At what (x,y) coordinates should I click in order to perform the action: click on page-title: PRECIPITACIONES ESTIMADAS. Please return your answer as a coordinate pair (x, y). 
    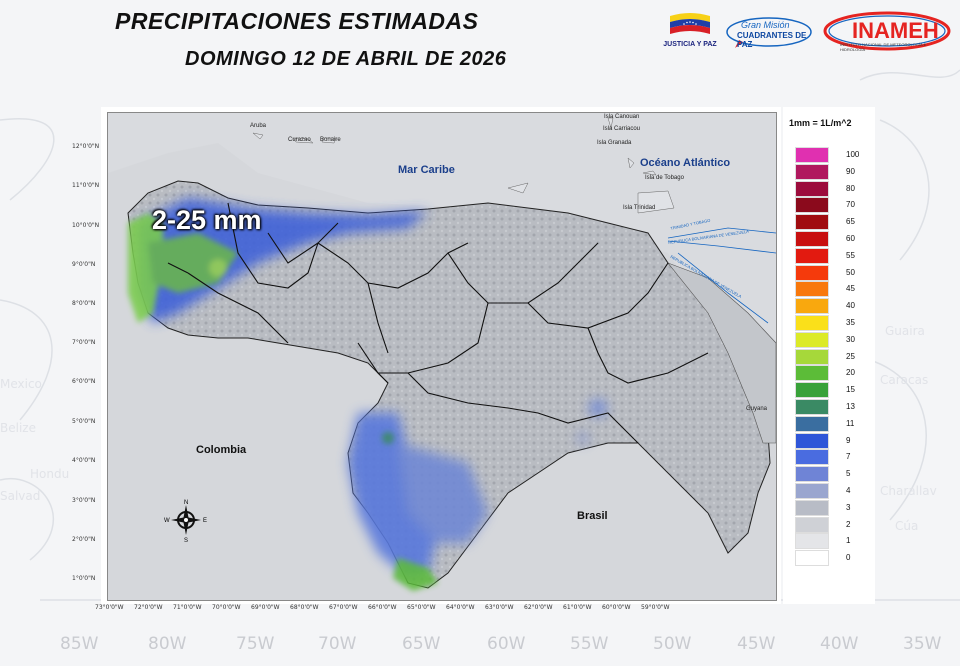
    Looking at the image, I should click on (297, 21).